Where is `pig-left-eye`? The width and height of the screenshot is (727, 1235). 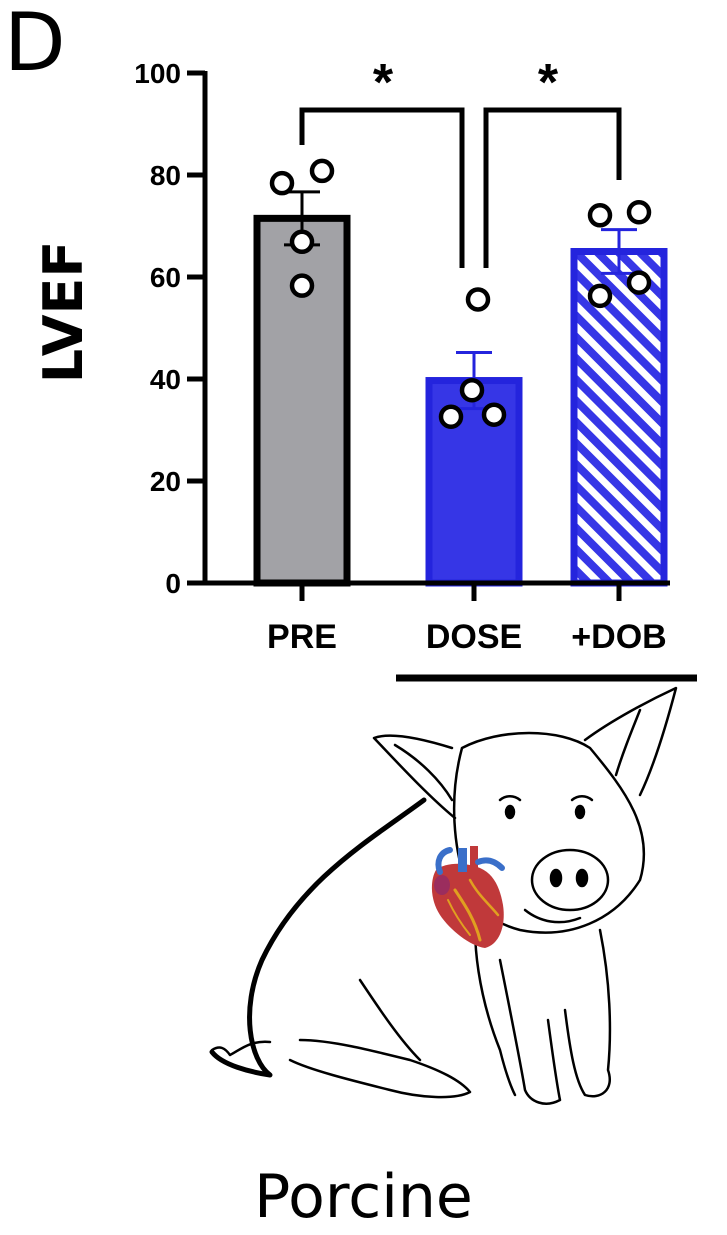 pig-left-eye is located at coordinates (510, 812).